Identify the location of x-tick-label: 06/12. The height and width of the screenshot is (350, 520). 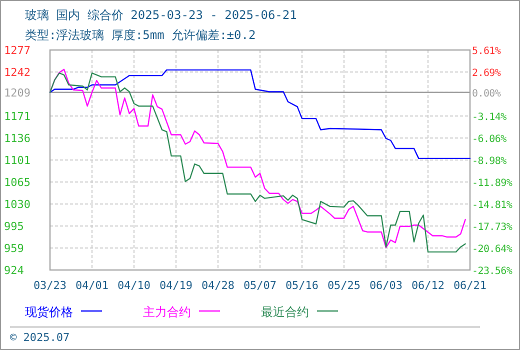
(428, 285).